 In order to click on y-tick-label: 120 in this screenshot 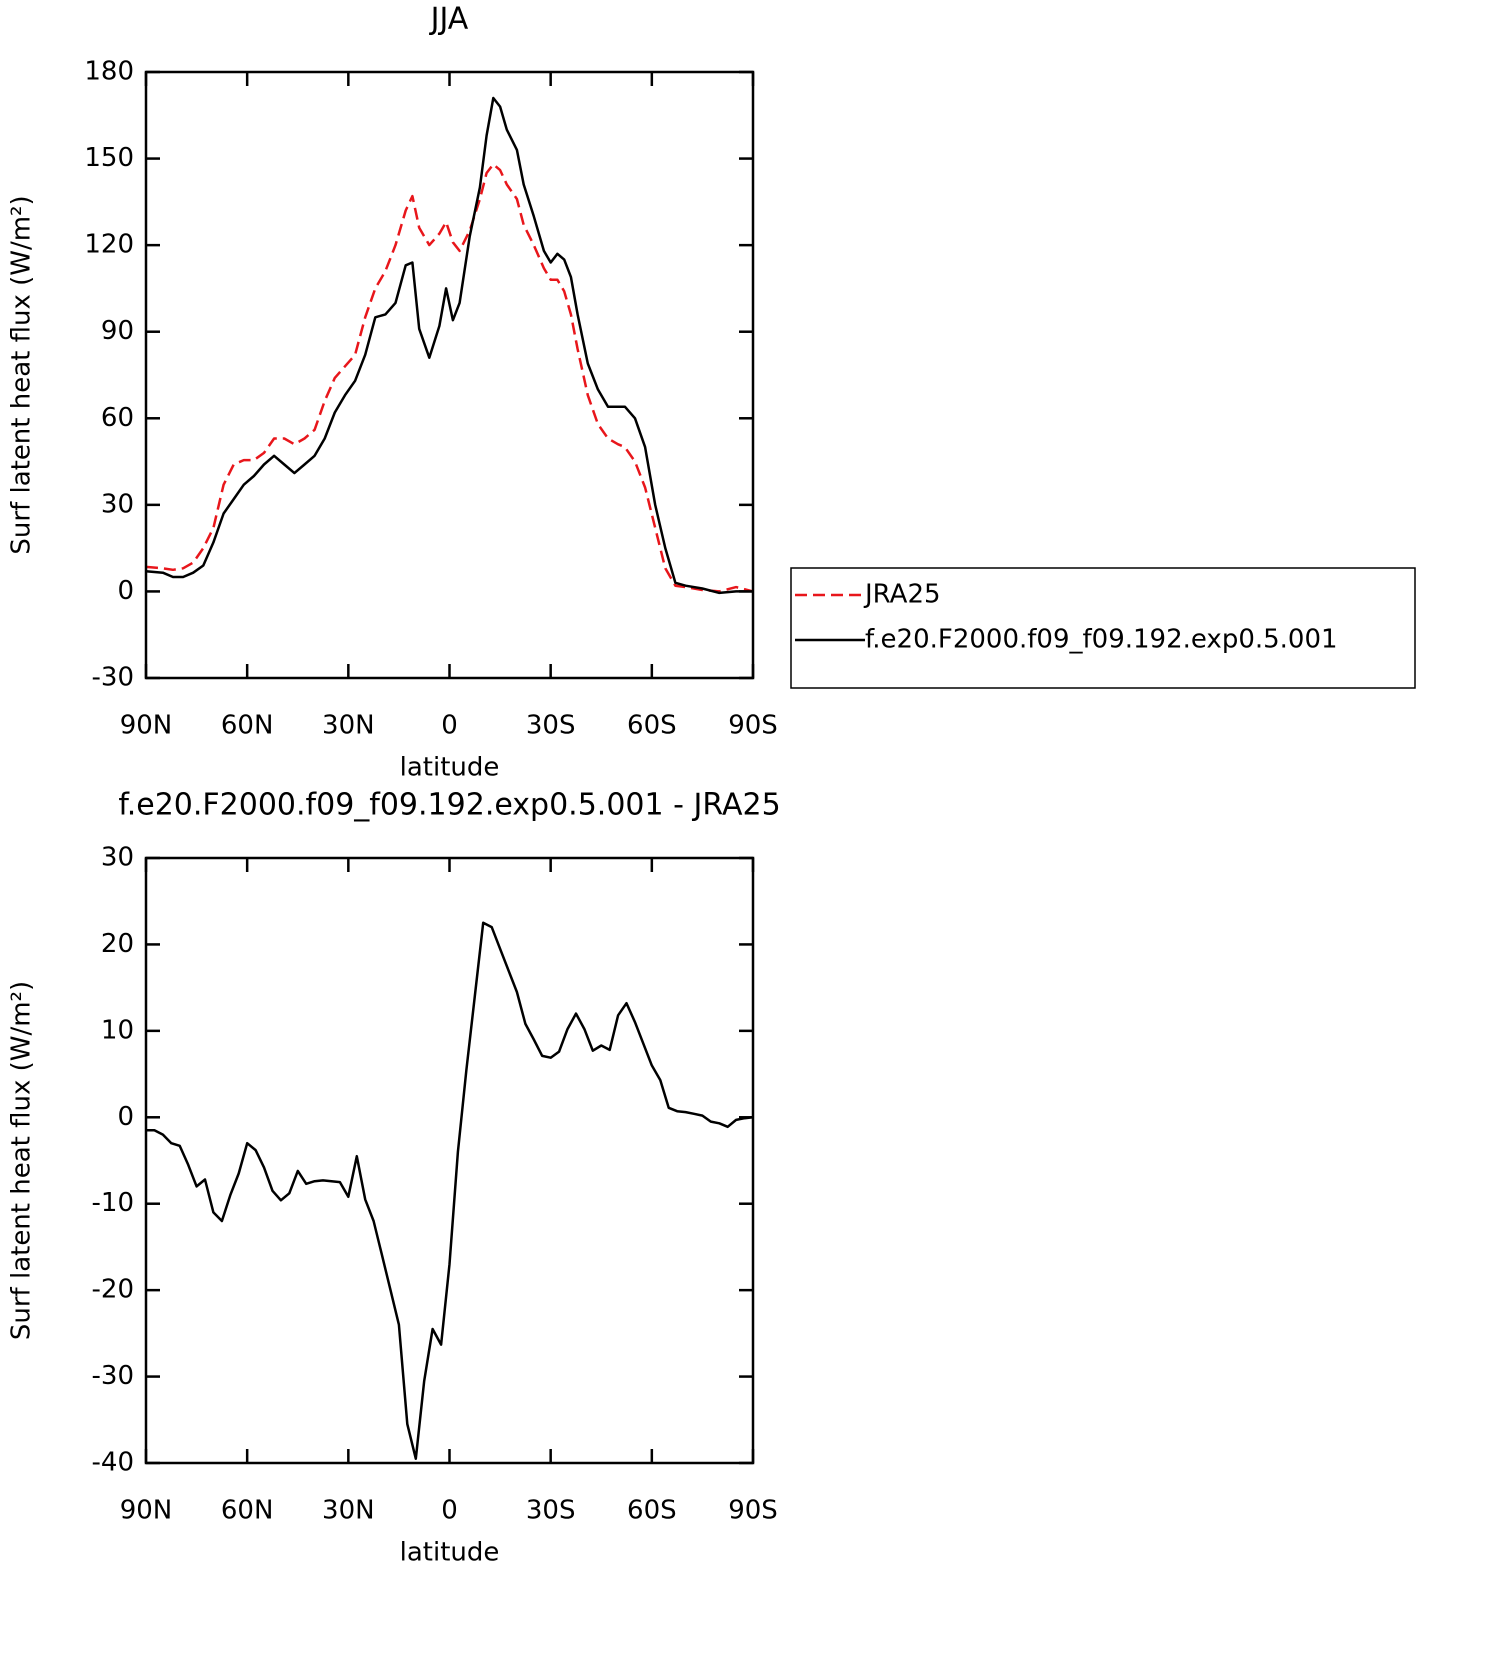, I will do `click(109, 245)`.